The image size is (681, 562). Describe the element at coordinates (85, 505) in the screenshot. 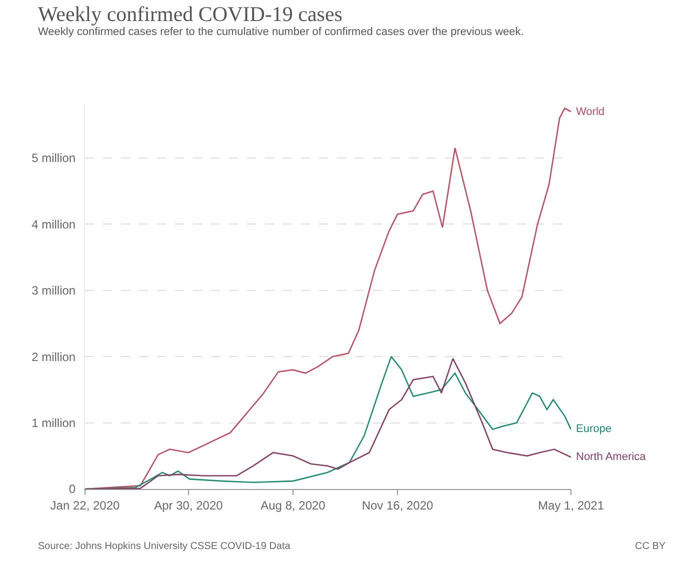

I see `x-tick-label: Jan 22, 2020` at that location.